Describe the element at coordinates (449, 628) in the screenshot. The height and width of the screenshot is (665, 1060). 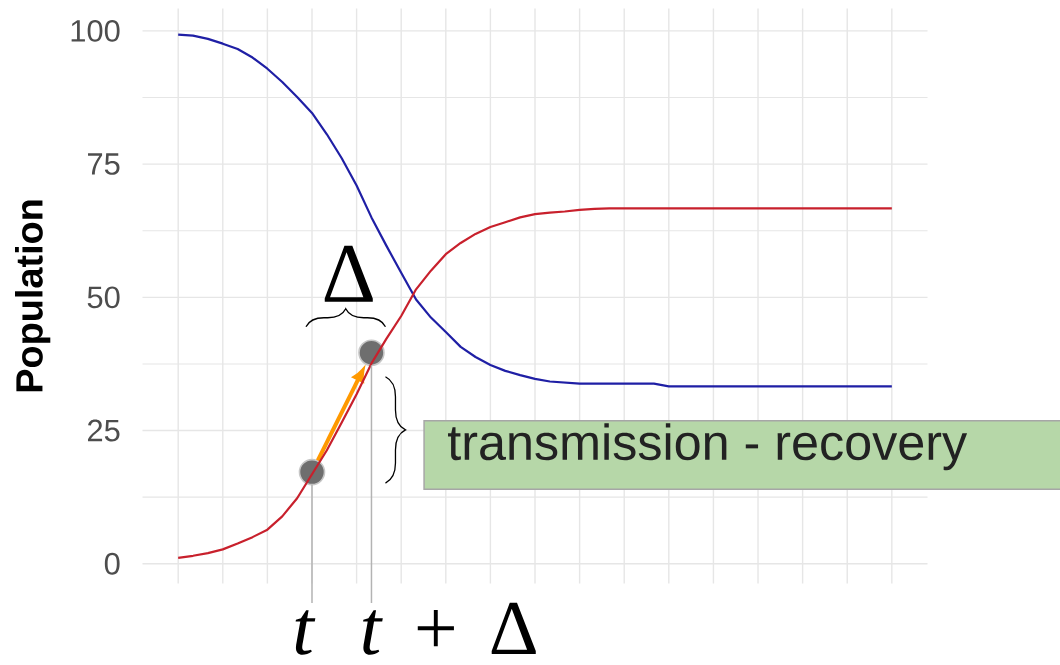
I see `text: t + Δ` at that location.